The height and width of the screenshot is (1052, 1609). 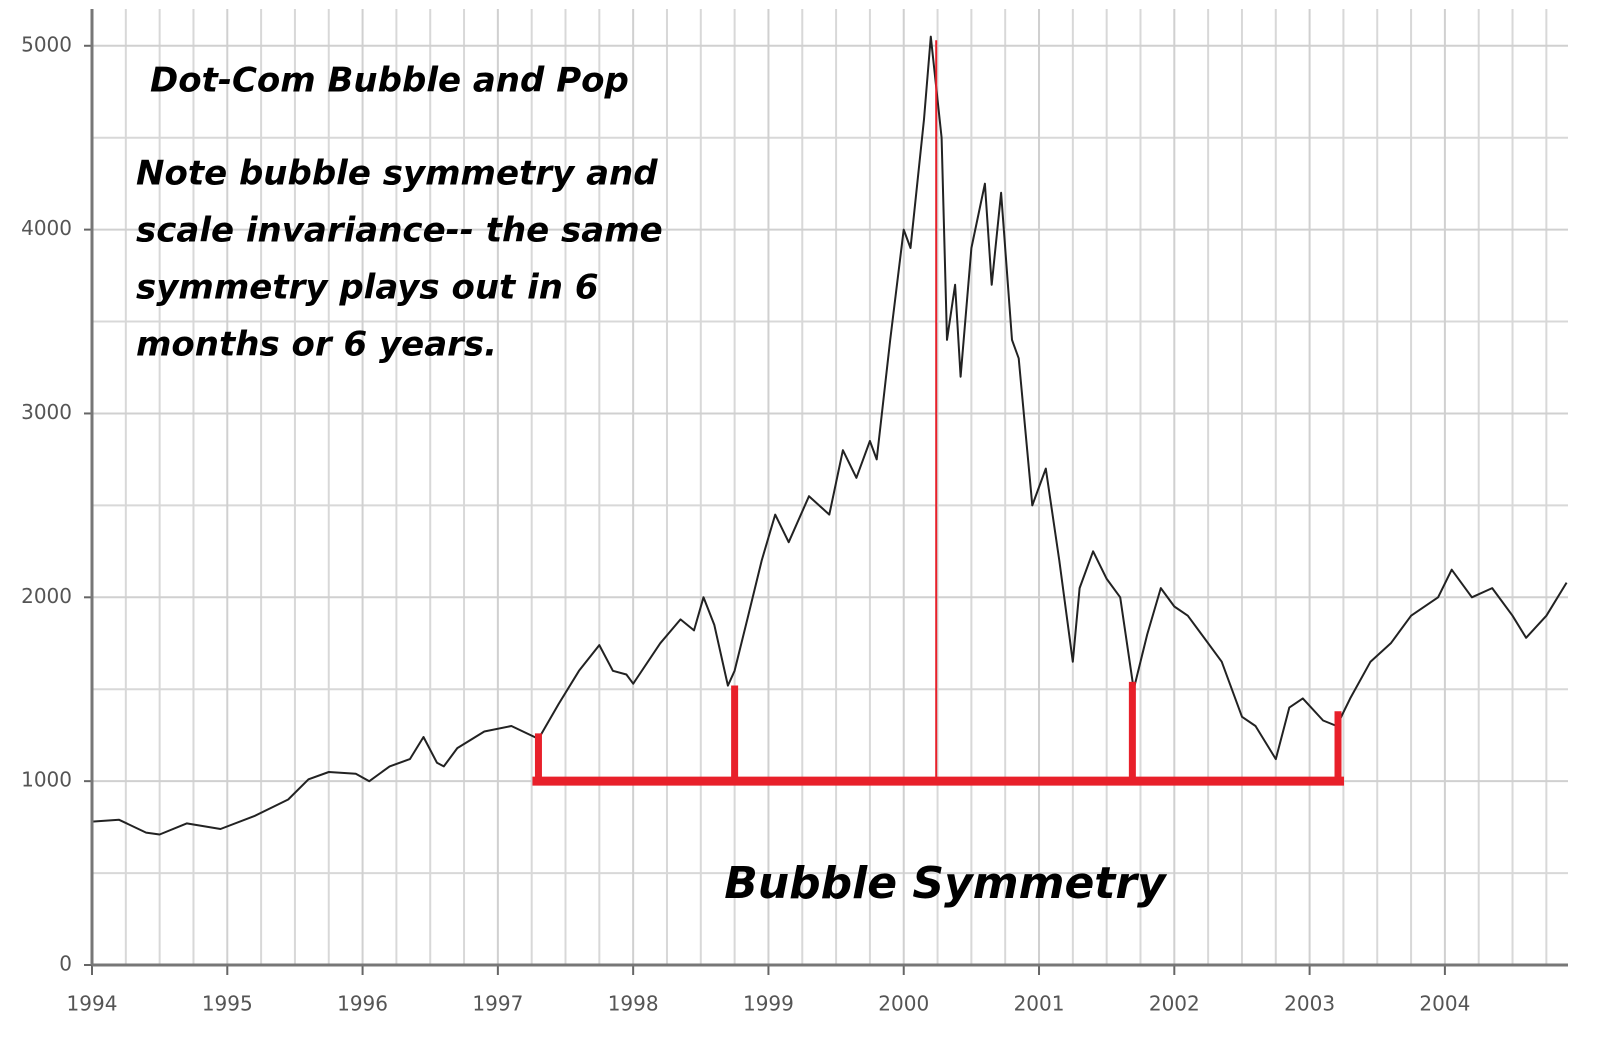 I want to click on y-tick-label: 3000, so click(x=46, y=412).